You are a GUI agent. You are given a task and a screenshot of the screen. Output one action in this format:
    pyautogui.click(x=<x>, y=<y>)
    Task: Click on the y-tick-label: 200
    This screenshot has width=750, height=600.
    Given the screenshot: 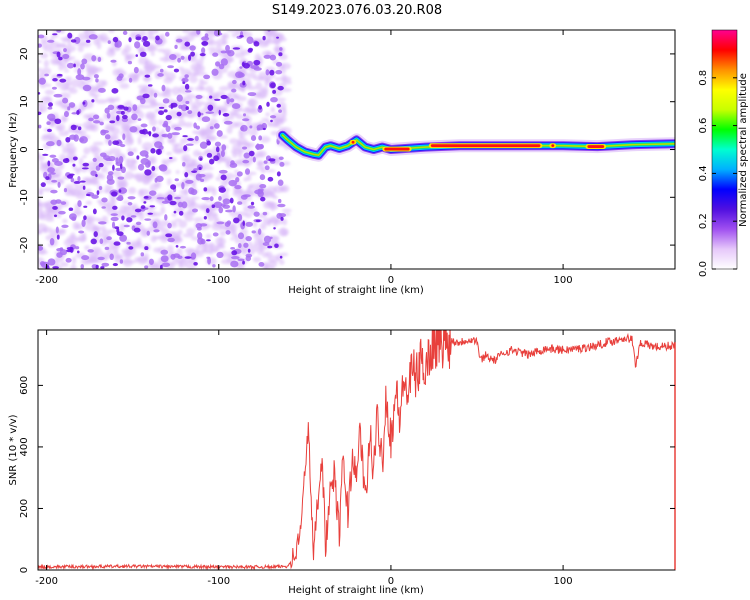 What is the action you would take?
    pyautogui.click(x=24, y=508)
    